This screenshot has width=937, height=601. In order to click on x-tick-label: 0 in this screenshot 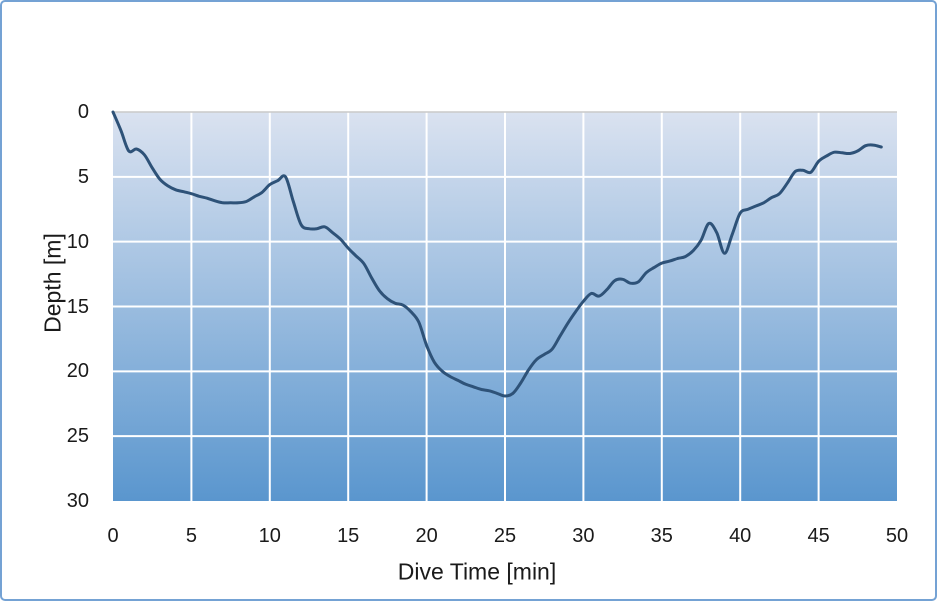, I will do `click(113, 536)`.